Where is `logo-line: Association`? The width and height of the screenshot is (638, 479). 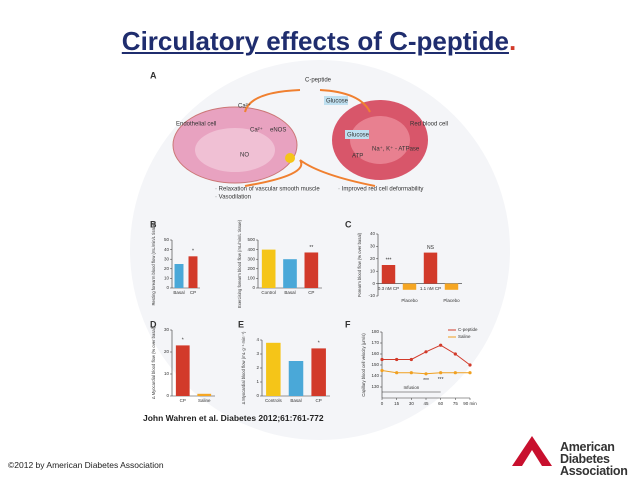
logo-line: Association is located at coordinates (594, 471).